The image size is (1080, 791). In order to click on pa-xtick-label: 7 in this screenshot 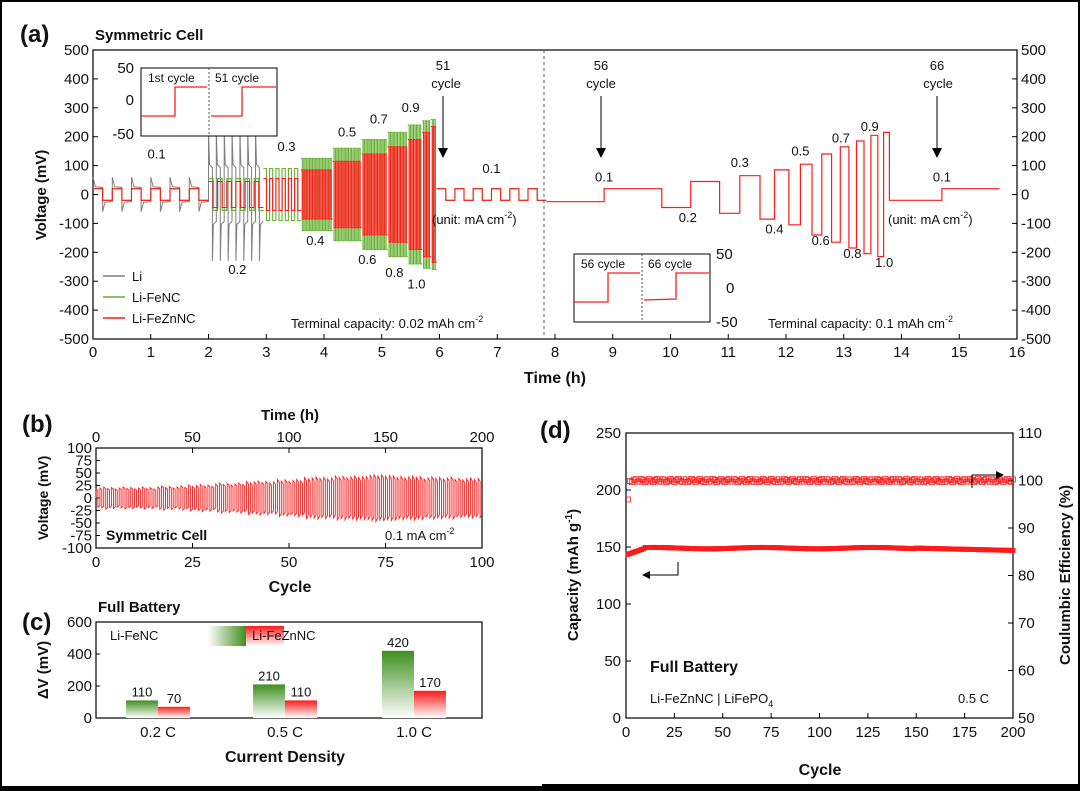, I will do `click(497, 352)`.